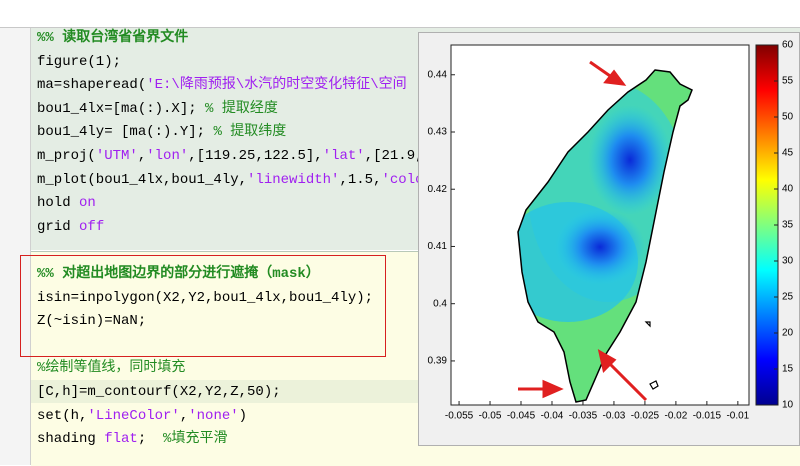 The image size is (800, 466). I want to click on y-tick-label: 0.44, so click(438, 74).